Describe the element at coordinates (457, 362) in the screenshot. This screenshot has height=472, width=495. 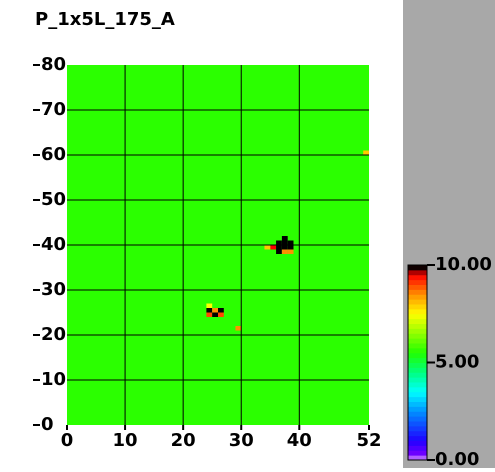
I see `colorbar-label: 5.00` at that location.